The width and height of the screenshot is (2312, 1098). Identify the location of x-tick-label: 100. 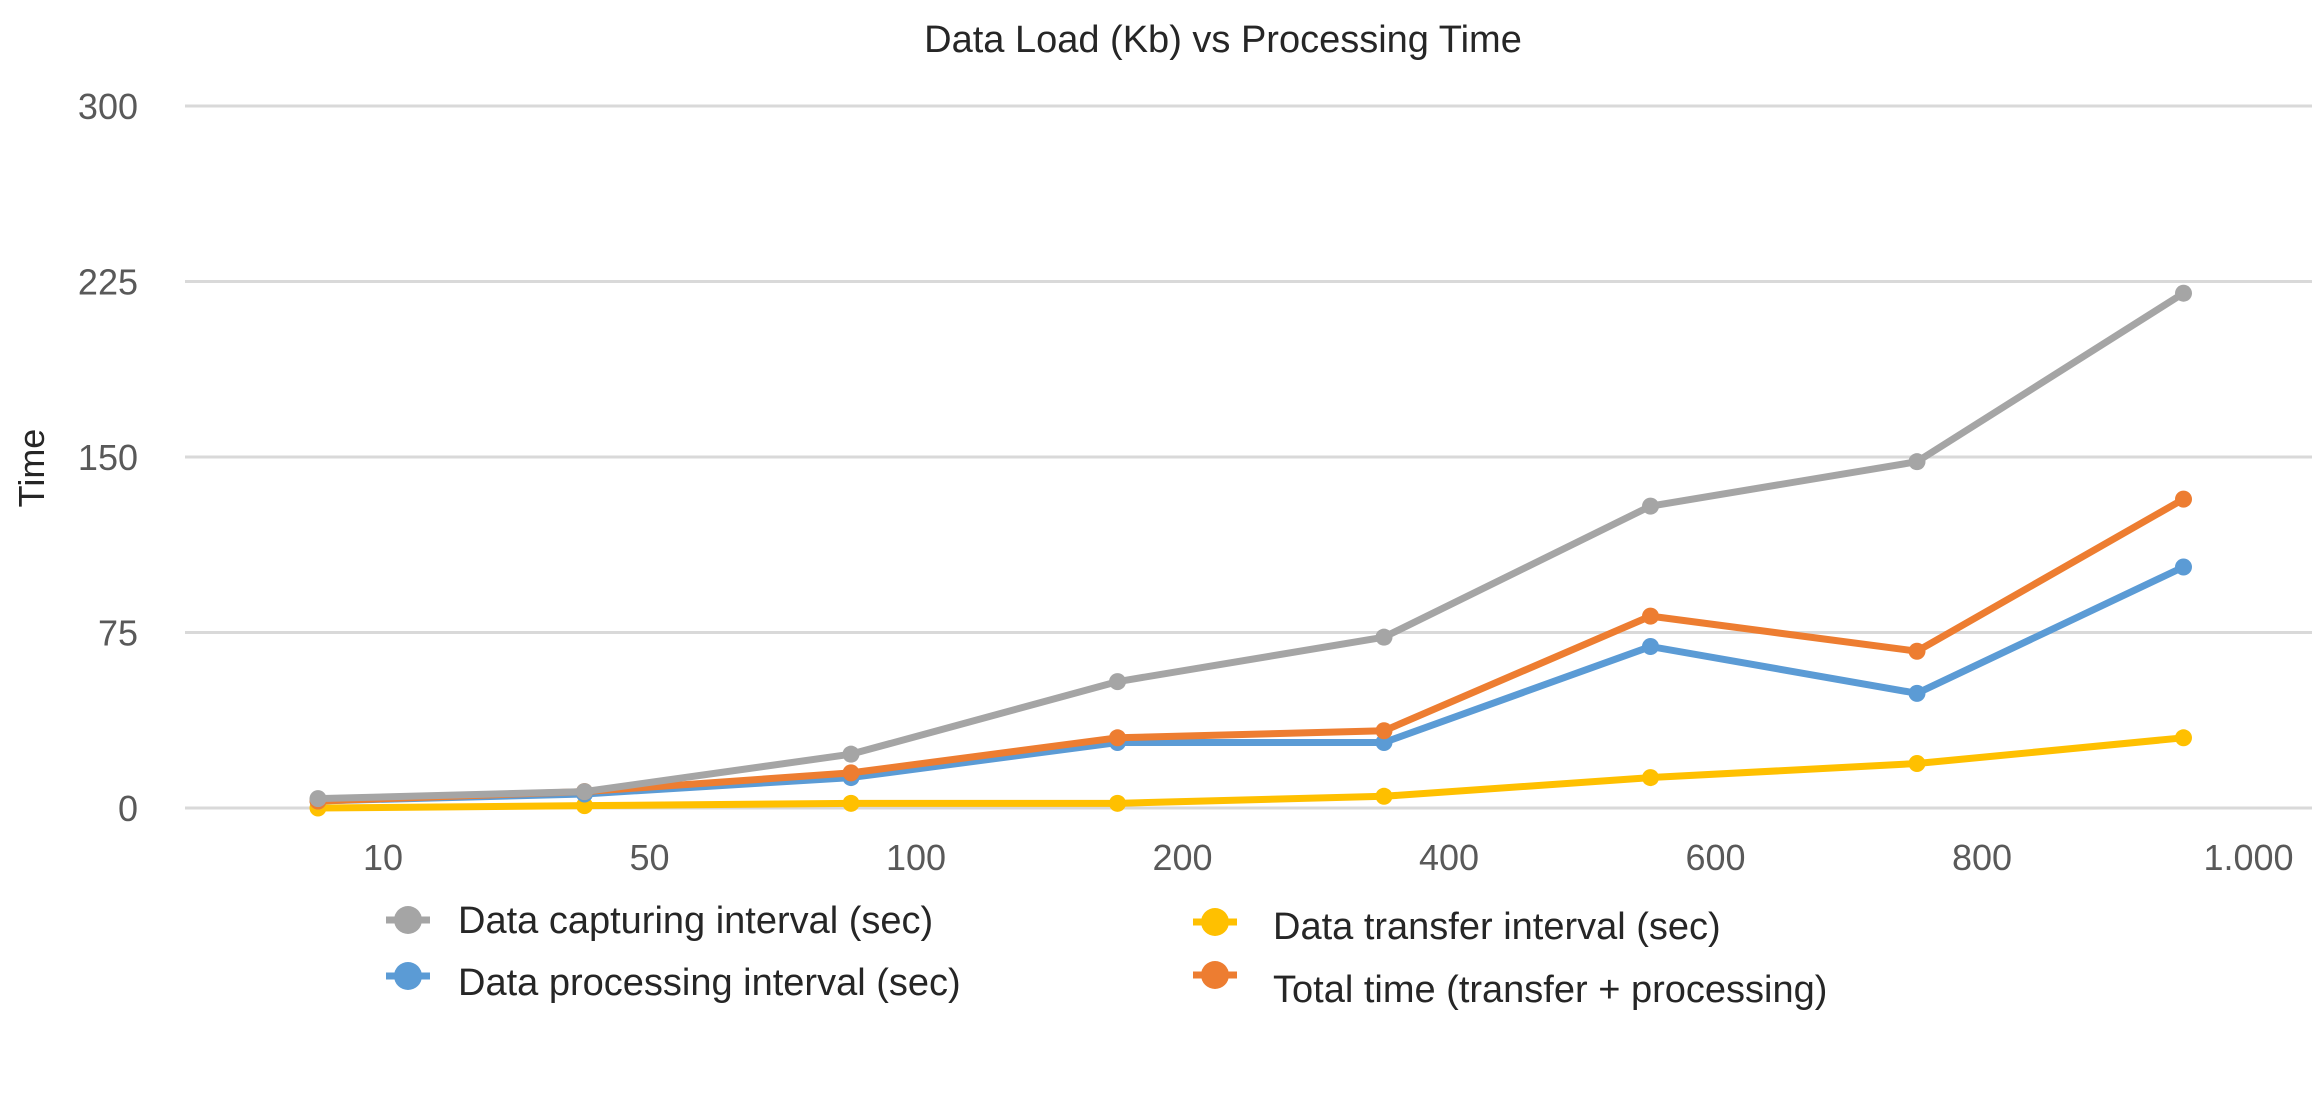
(916, 857).